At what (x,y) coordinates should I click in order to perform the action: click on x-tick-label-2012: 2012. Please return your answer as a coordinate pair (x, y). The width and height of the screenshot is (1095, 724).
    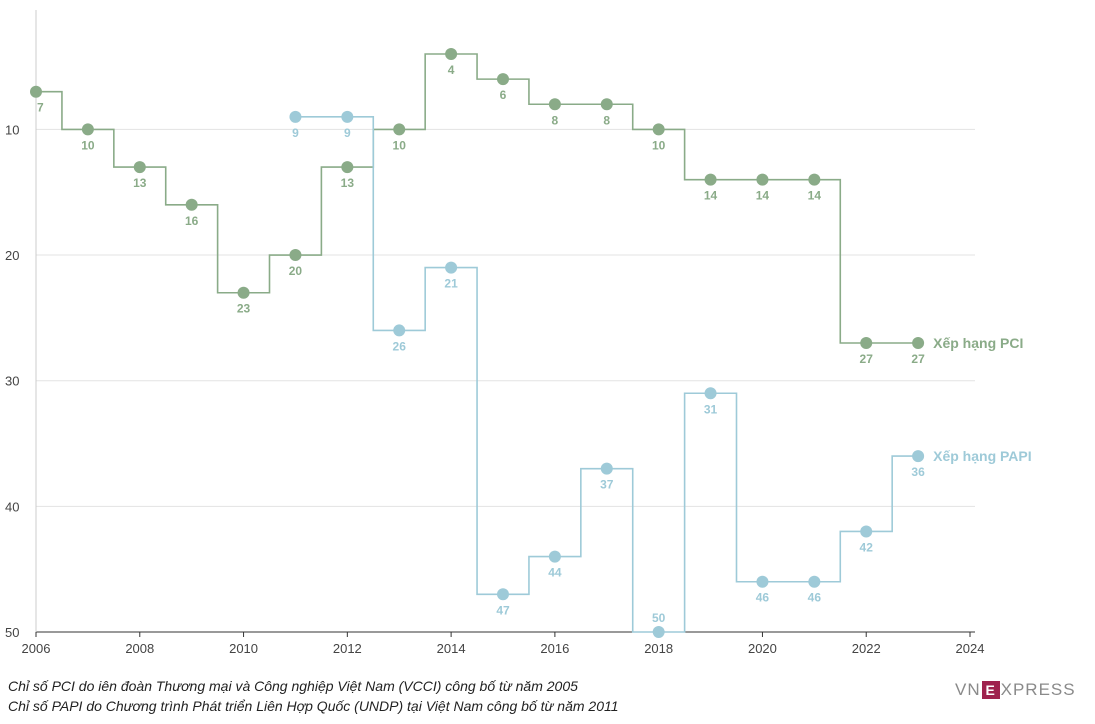
    Looking at the image, I should click on (347, 648).